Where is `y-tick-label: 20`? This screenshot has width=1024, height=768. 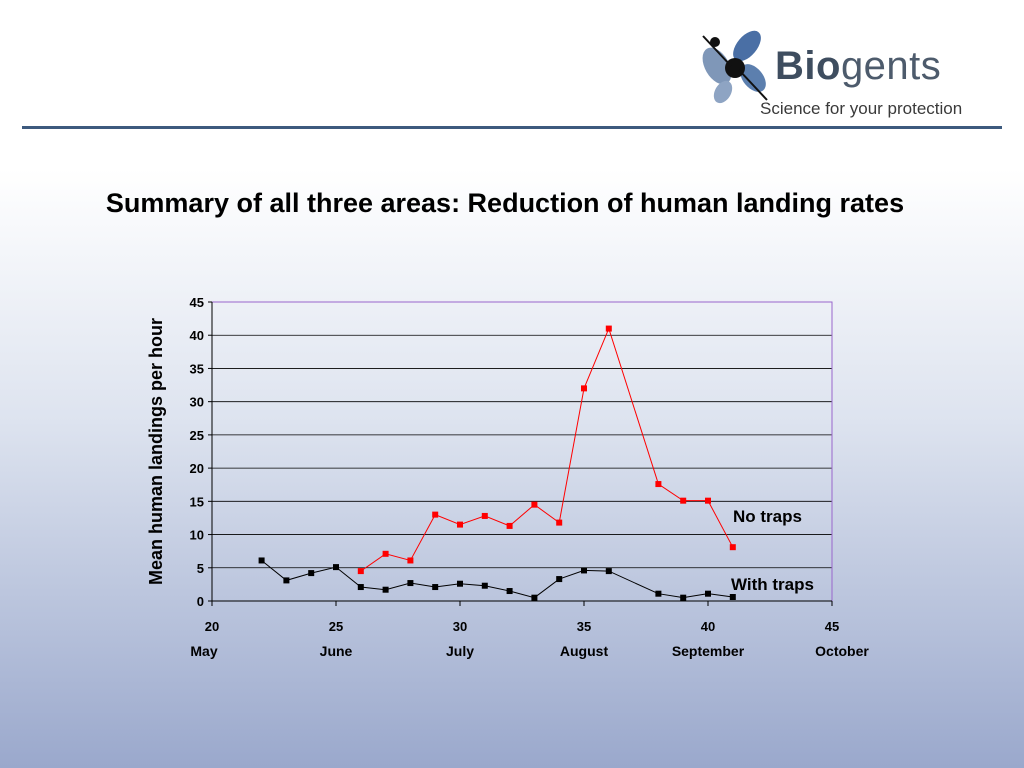 y-tick-label: 20 is located at coordinates (197, 468).